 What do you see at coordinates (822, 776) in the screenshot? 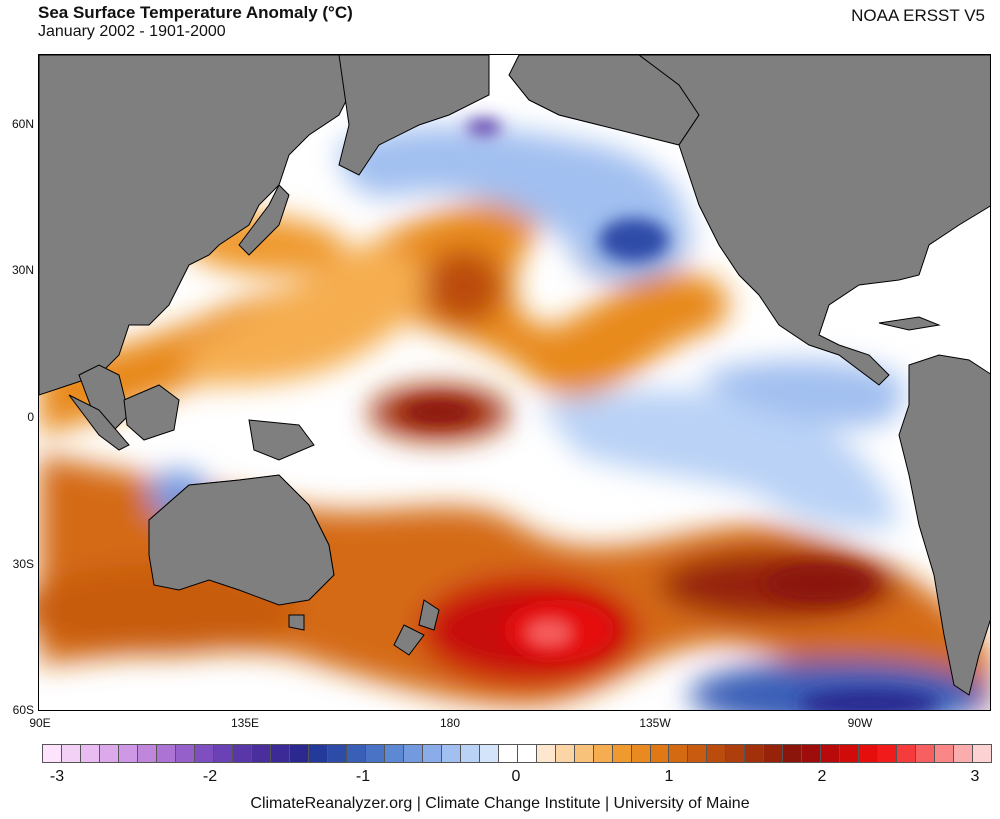
I see `colorbar-tick: 2` at bounding box center [822, 776].